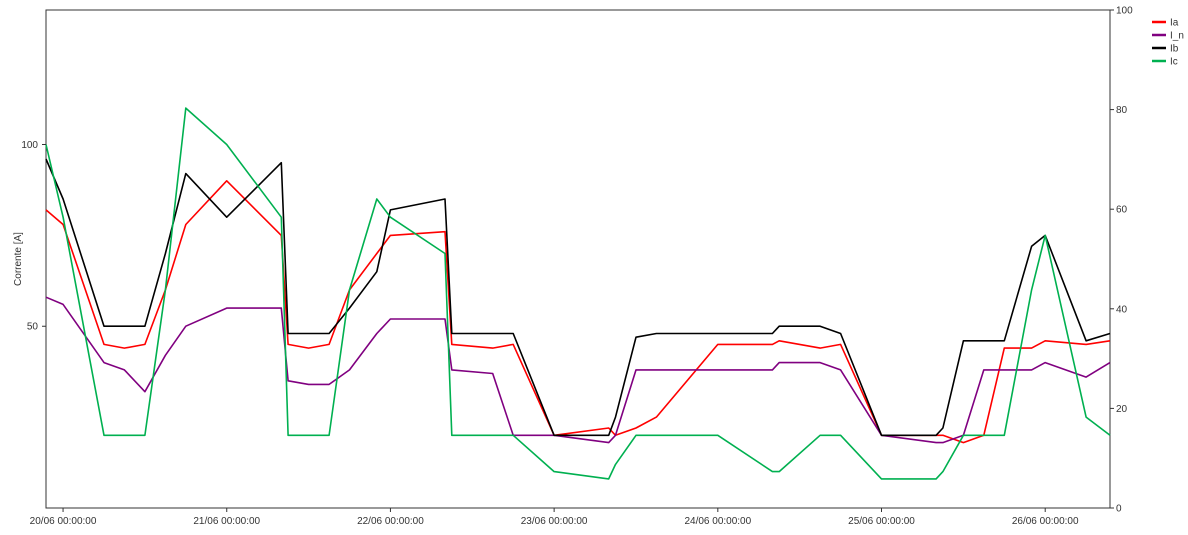 The image size is (1188, 535). What do you see at coordinates (1045, 521) in the screenshot?
I see `x-tick-label: 26/06 00:00:00` at bounding box center [1045, 521].